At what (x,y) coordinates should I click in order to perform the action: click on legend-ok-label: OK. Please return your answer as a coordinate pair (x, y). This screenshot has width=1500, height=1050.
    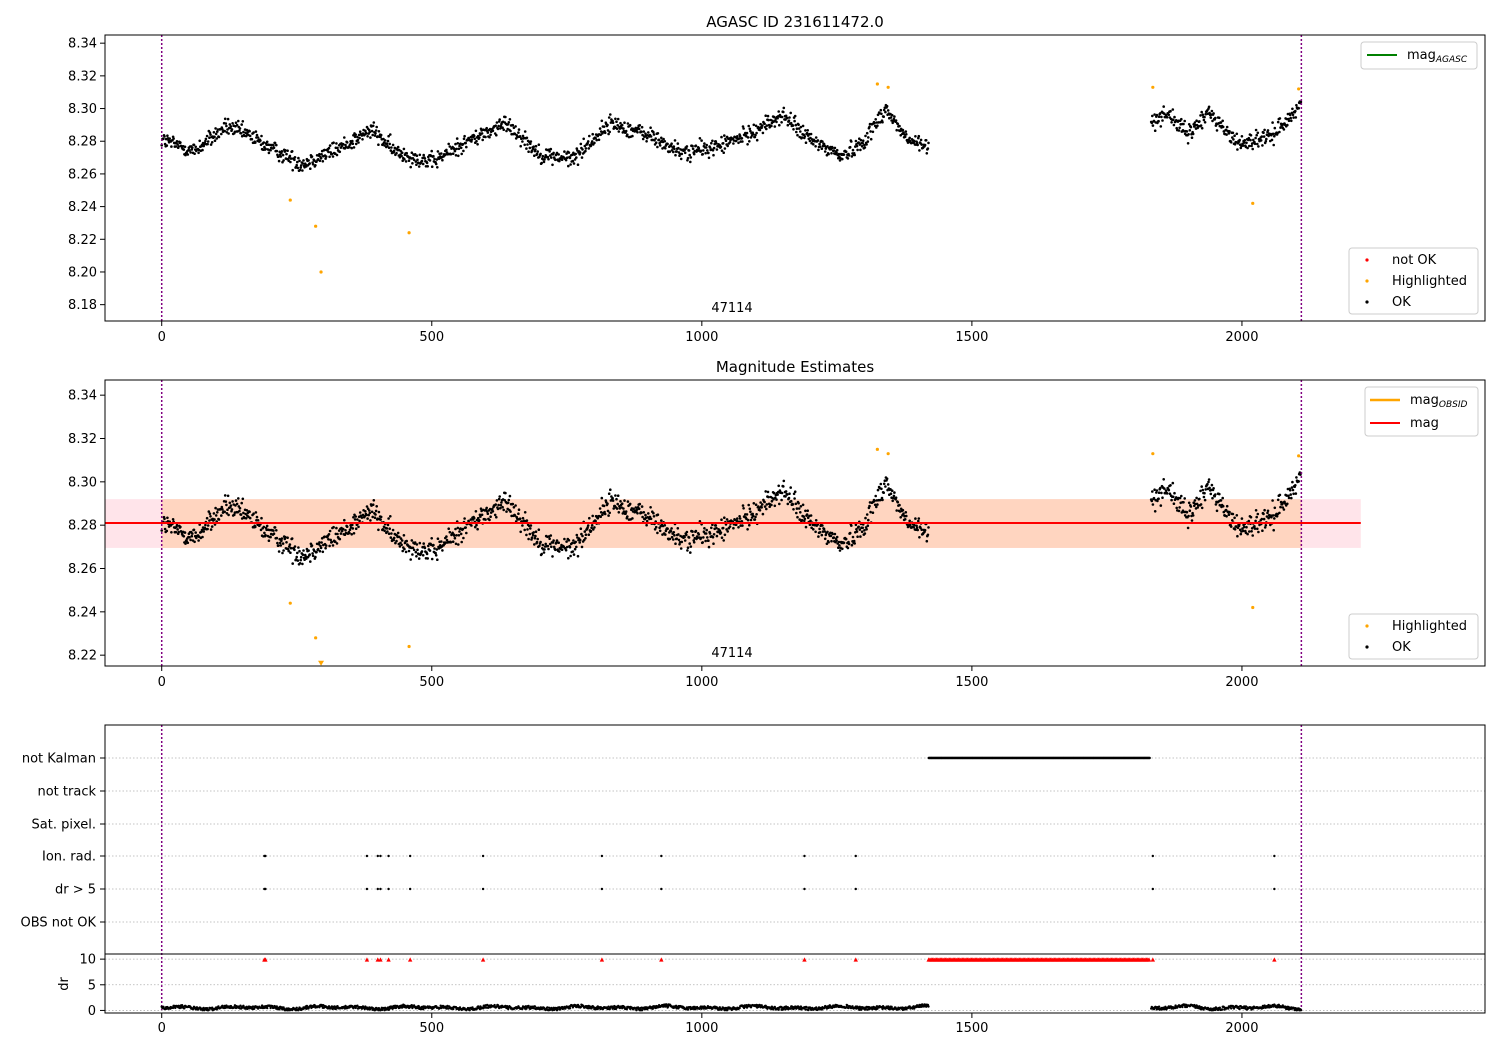
    Looking at the image, I should click on (1401, 302).